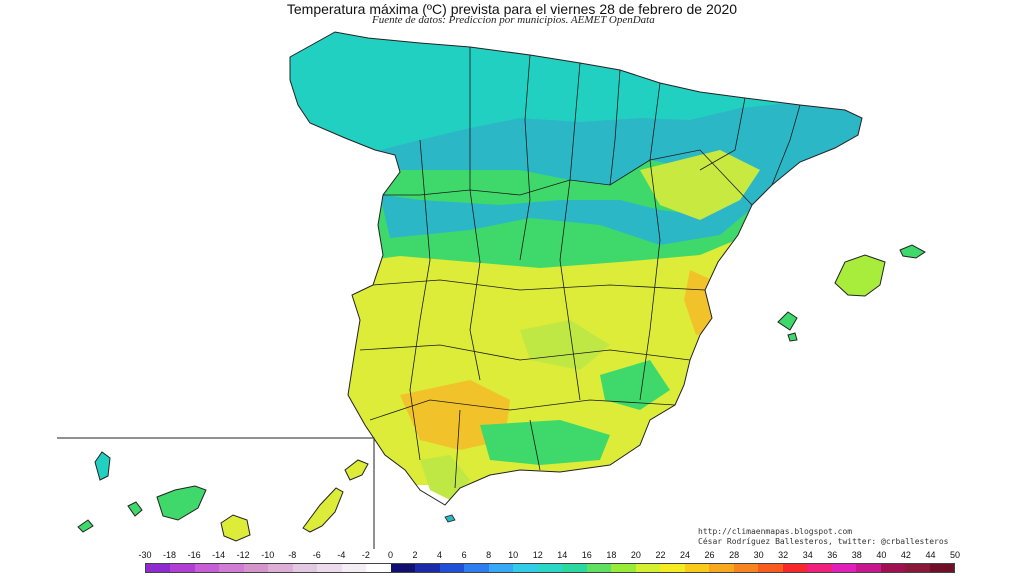  I want to click on ibiza-island, so click(787, 321).